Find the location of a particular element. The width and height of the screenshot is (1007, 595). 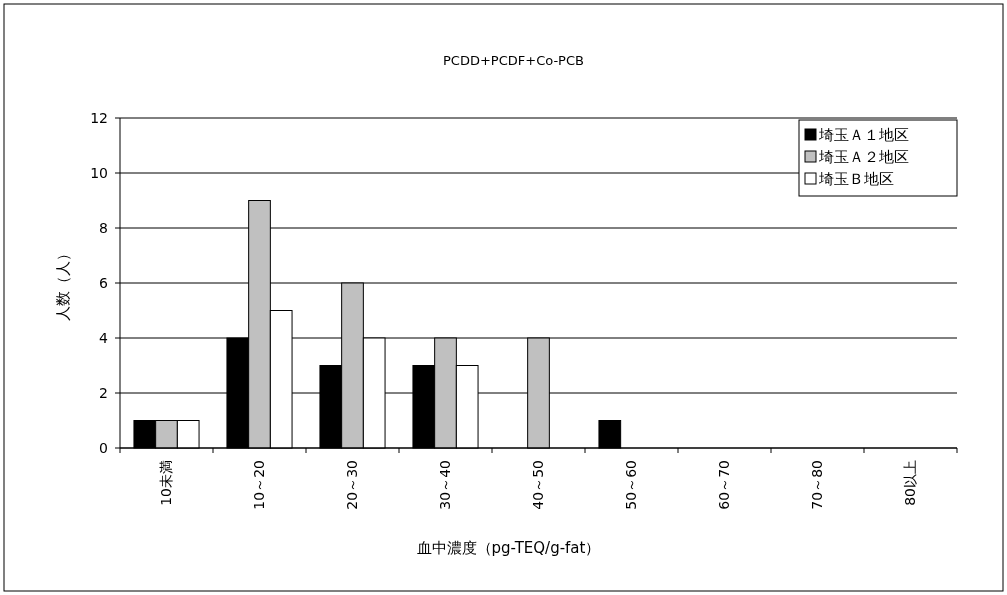

x-tick-label: 50～60 is located at coordinates (631, 485).